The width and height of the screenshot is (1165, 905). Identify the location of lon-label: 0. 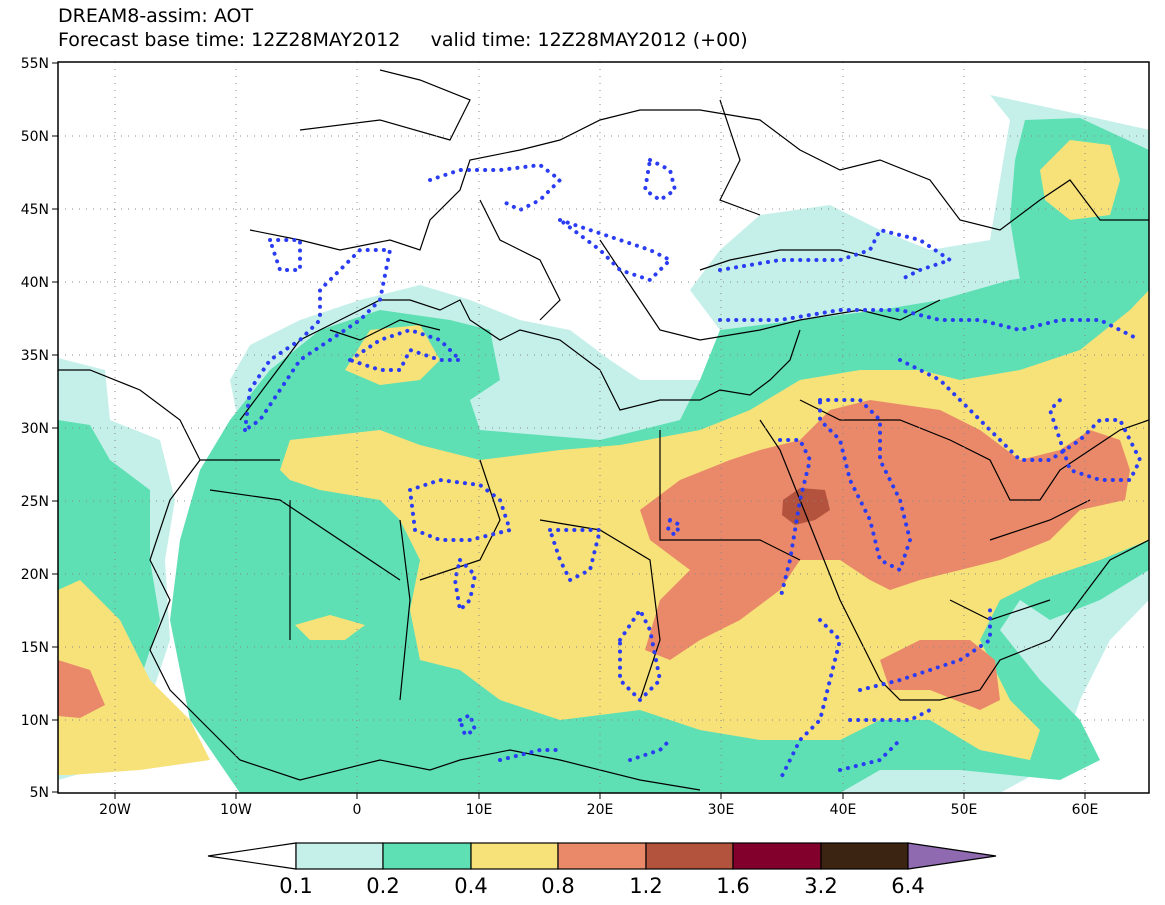
(357, 810).